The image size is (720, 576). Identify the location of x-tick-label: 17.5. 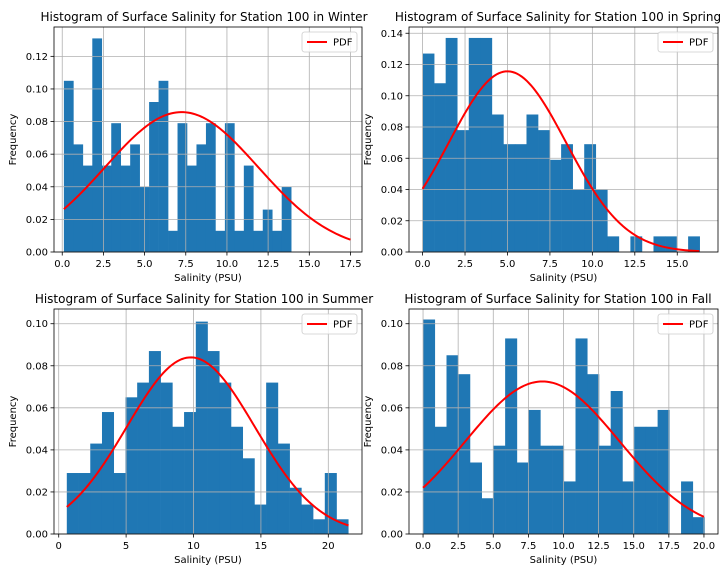
(350, 264).